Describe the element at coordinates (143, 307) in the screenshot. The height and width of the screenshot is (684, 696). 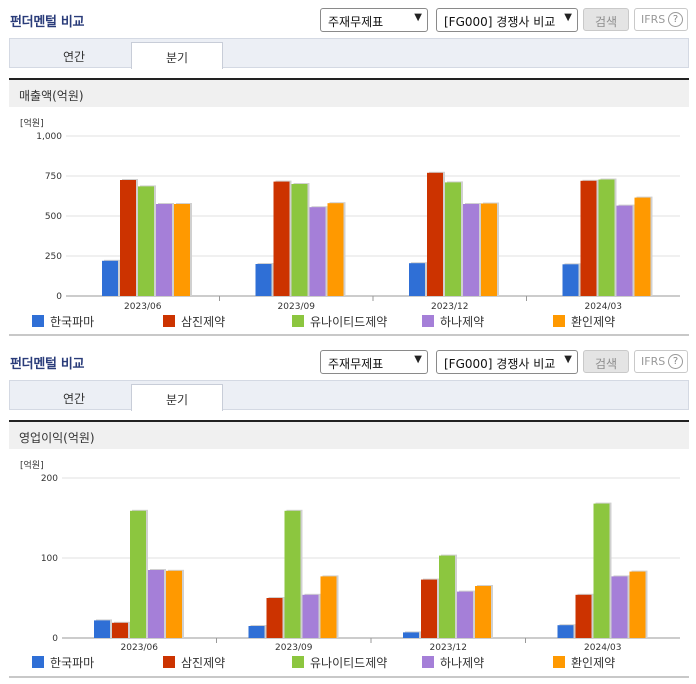
I see `x-tick-label: 2023/06` at that location.